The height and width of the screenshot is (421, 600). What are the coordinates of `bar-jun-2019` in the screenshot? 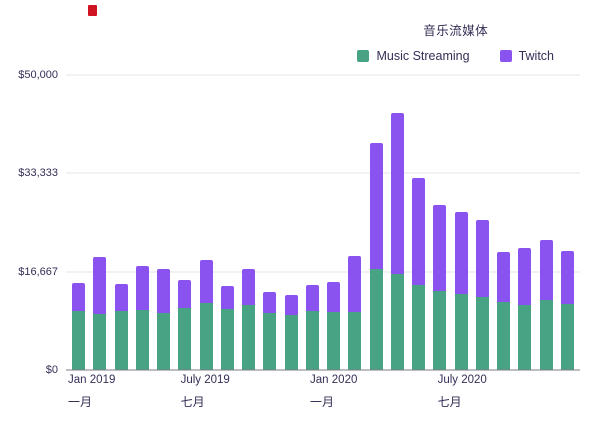 It's located at (185, 222).